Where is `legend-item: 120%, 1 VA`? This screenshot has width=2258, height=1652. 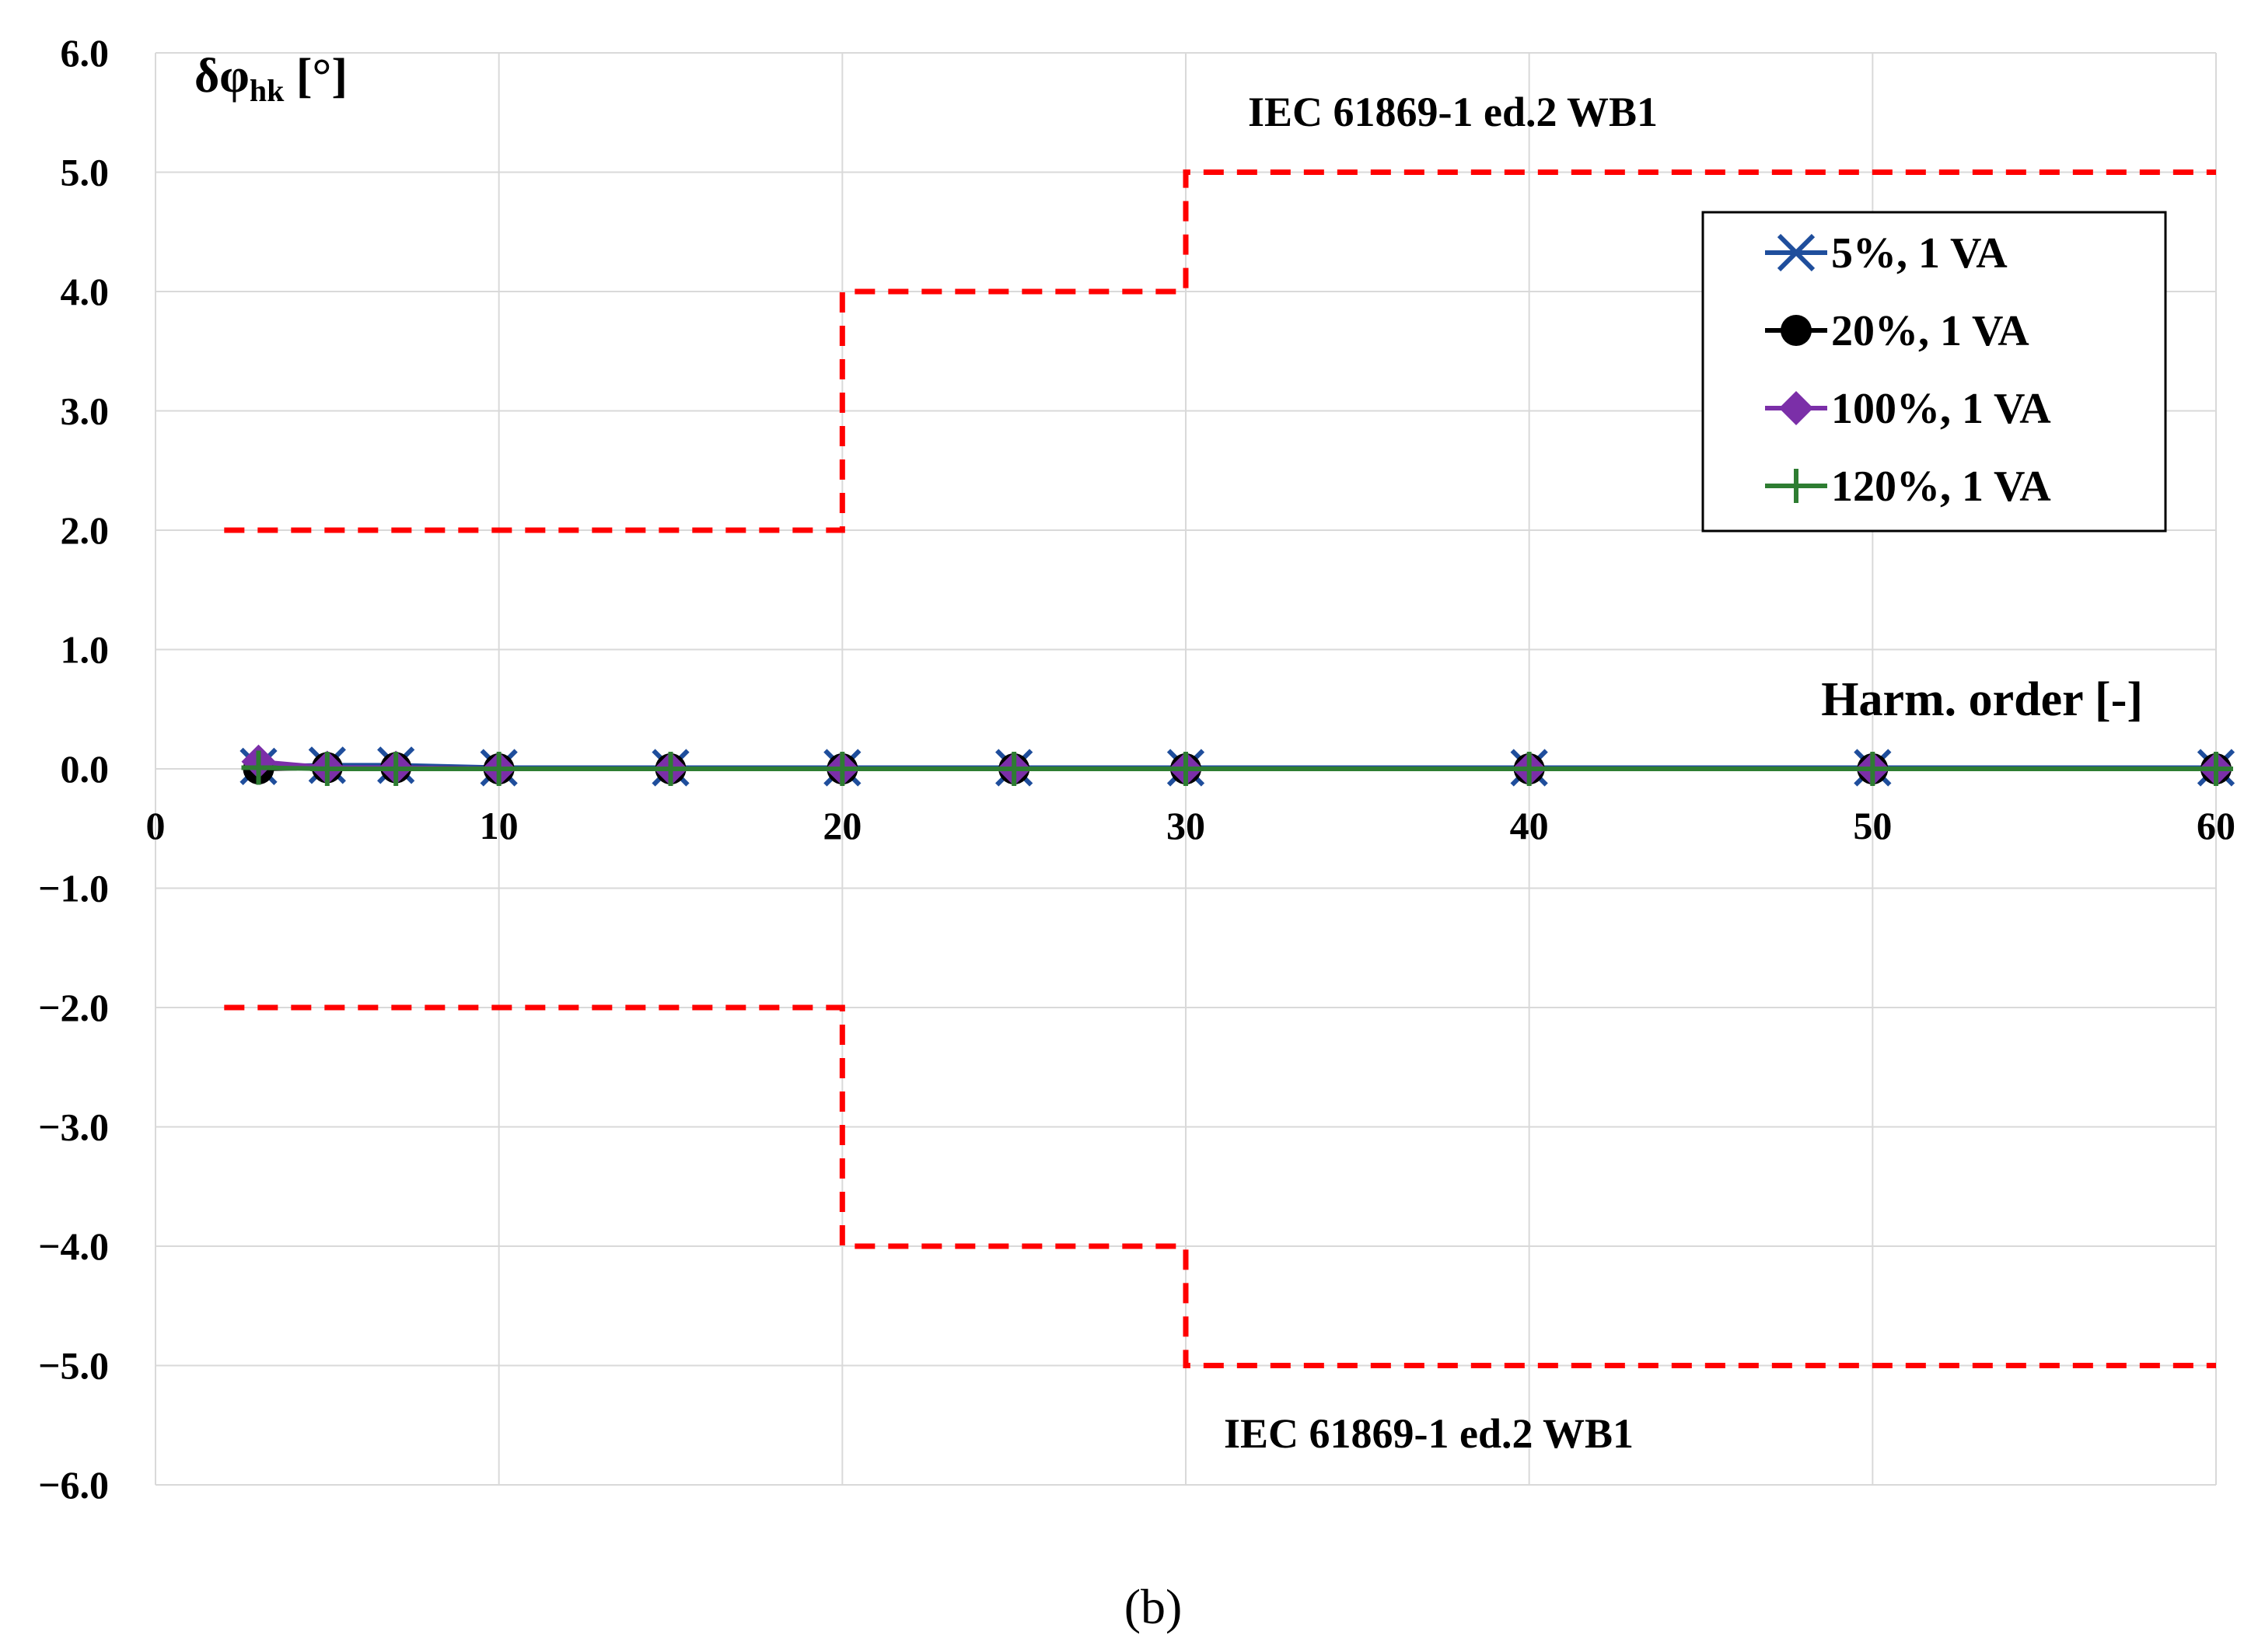
legend-item: 120%, 1 VA is located at coordinates (1908, 487).